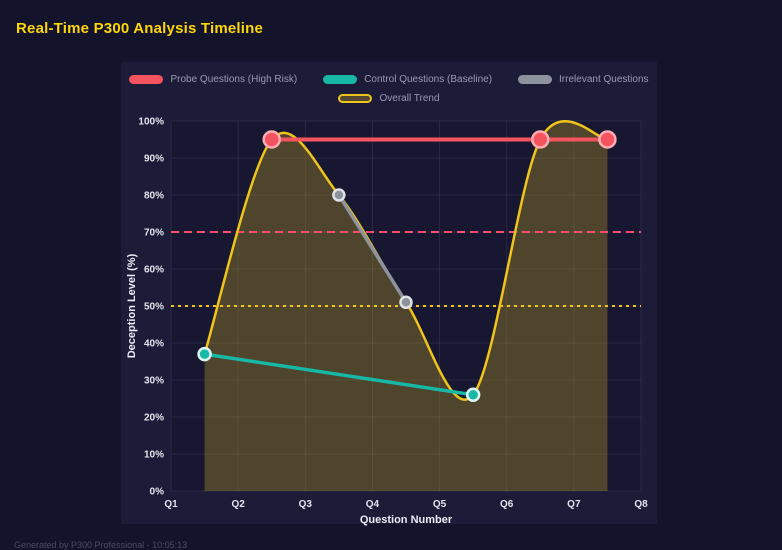 The image size is (782, 550). Describe the element at coordinates (306, 504) in the screenshot. I see `x-tick-label: Q3` at that location.